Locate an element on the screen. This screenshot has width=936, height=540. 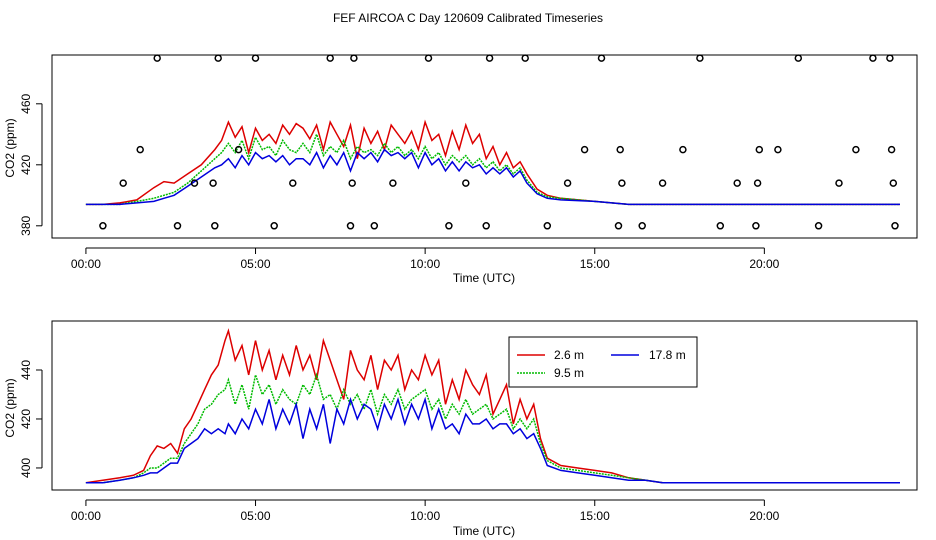
series-line-9-5-m is located at coordinates (492, 169).